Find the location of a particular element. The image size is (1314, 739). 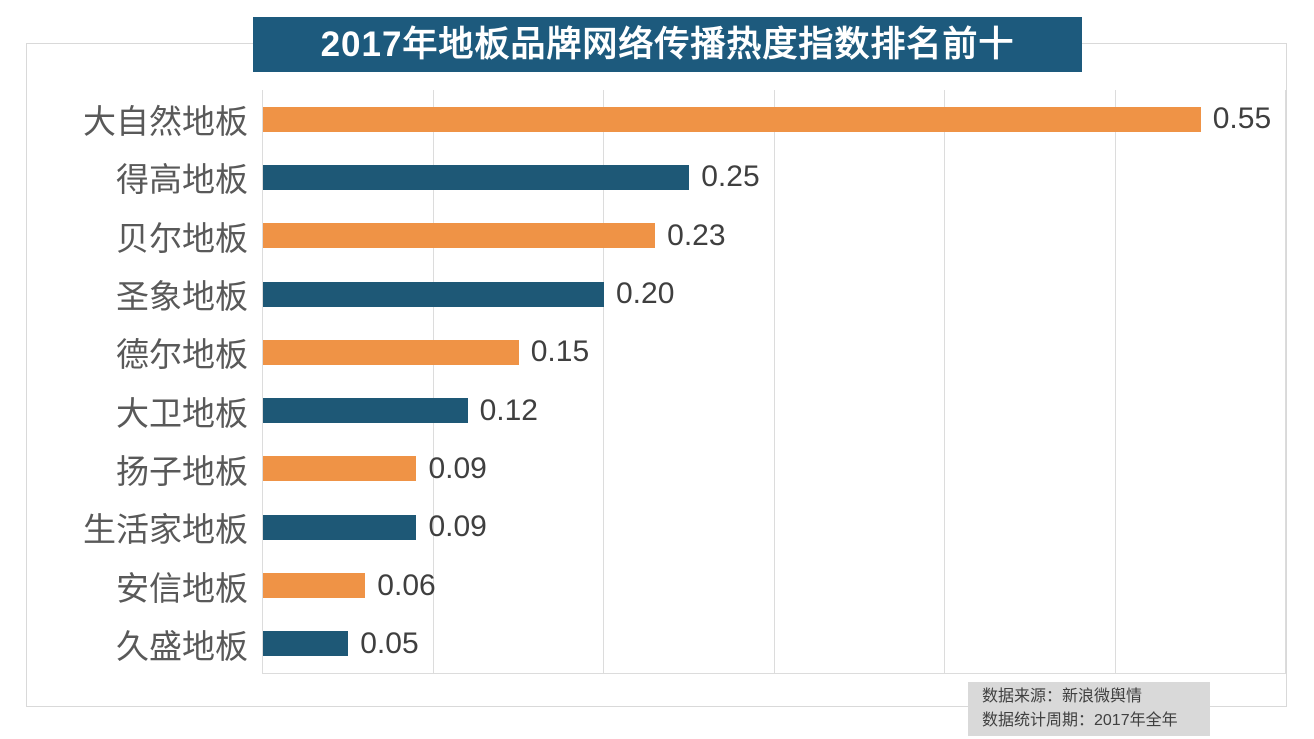

chart-title: 2017年地板品牌网络传播热度指数排名前十 is located at coordinates (667, 44).